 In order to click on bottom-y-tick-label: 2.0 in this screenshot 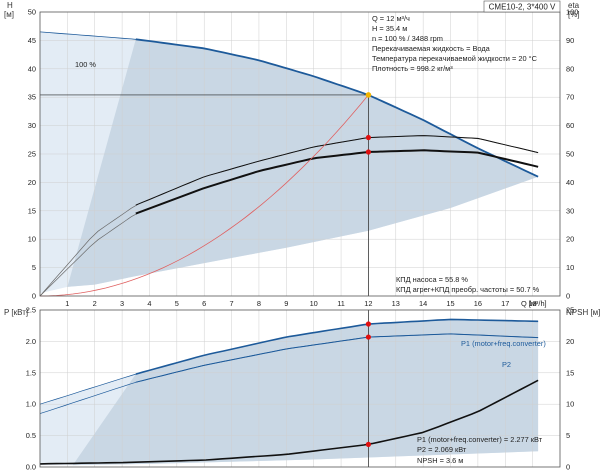, I will do `click(31, 341)`.